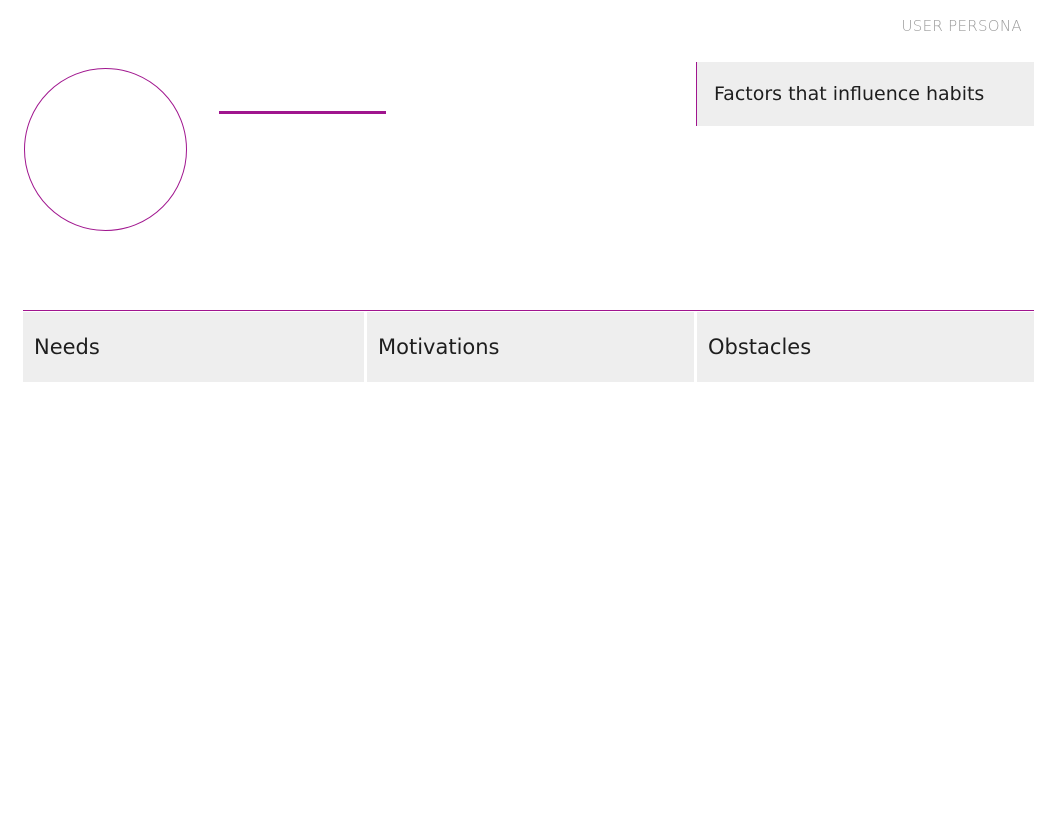  Describe the element at coordinates (302, 112) in the screenshot. I see `name-underline` at that location.